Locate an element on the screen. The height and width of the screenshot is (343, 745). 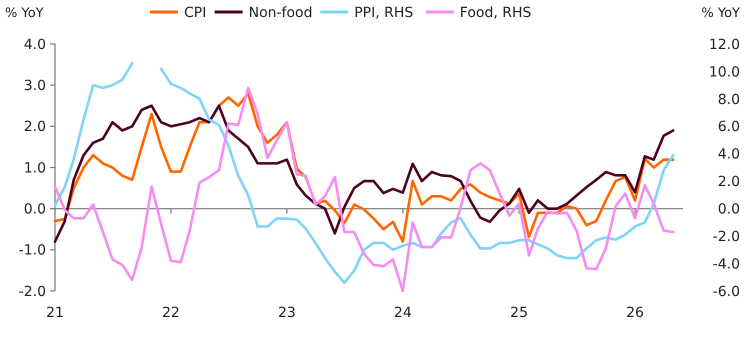
y2-tick-label: 6.0 is located at coordinates (729, 127).